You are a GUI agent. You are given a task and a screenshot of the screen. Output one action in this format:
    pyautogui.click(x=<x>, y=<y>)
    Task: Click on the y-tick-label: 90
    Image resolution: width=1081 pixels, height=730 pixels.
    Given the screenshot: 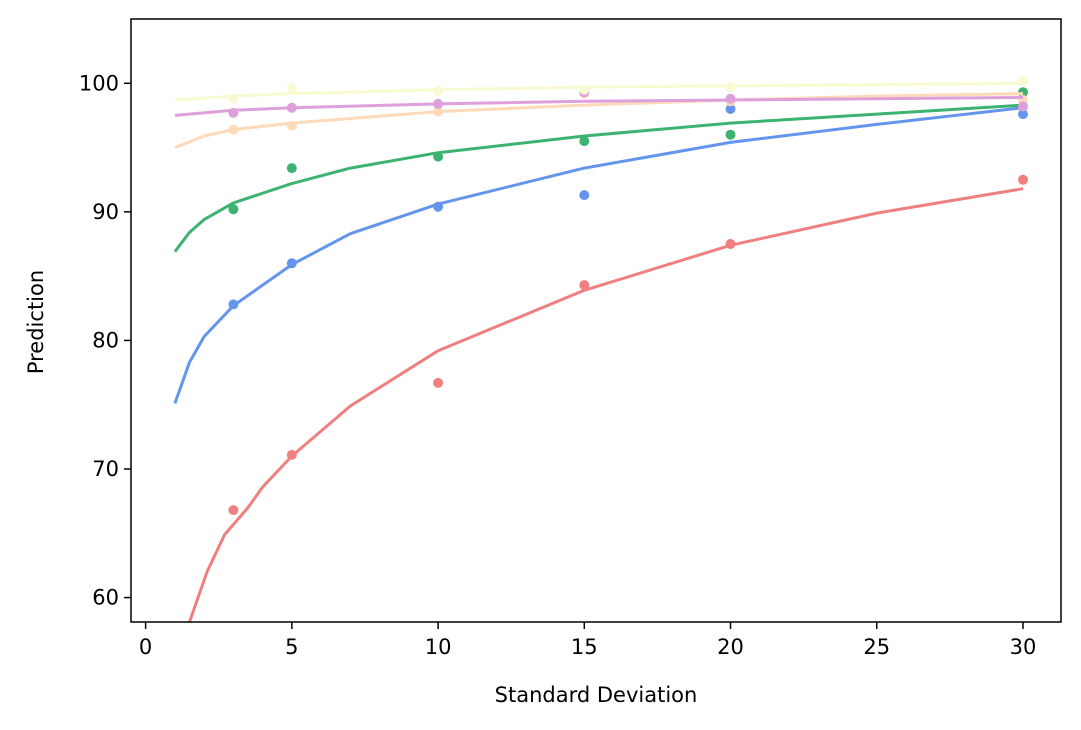 What is the action you would take?
    pyautogui.click(x=105, y=212)
    